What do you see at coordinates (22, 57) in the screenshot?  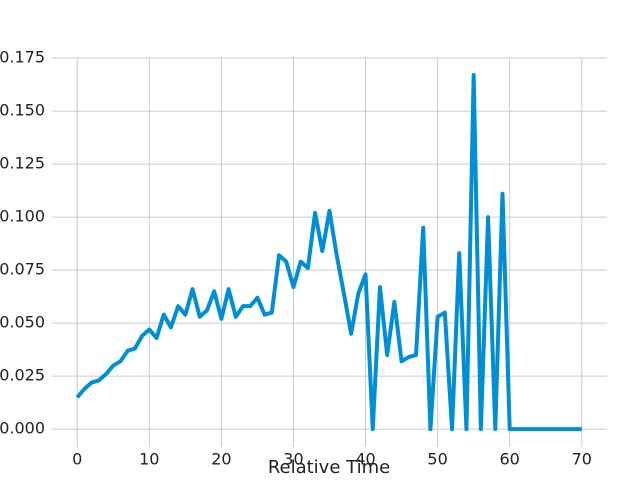 I see `y-tick-label: 0.175` at bounding box center [22, 57].